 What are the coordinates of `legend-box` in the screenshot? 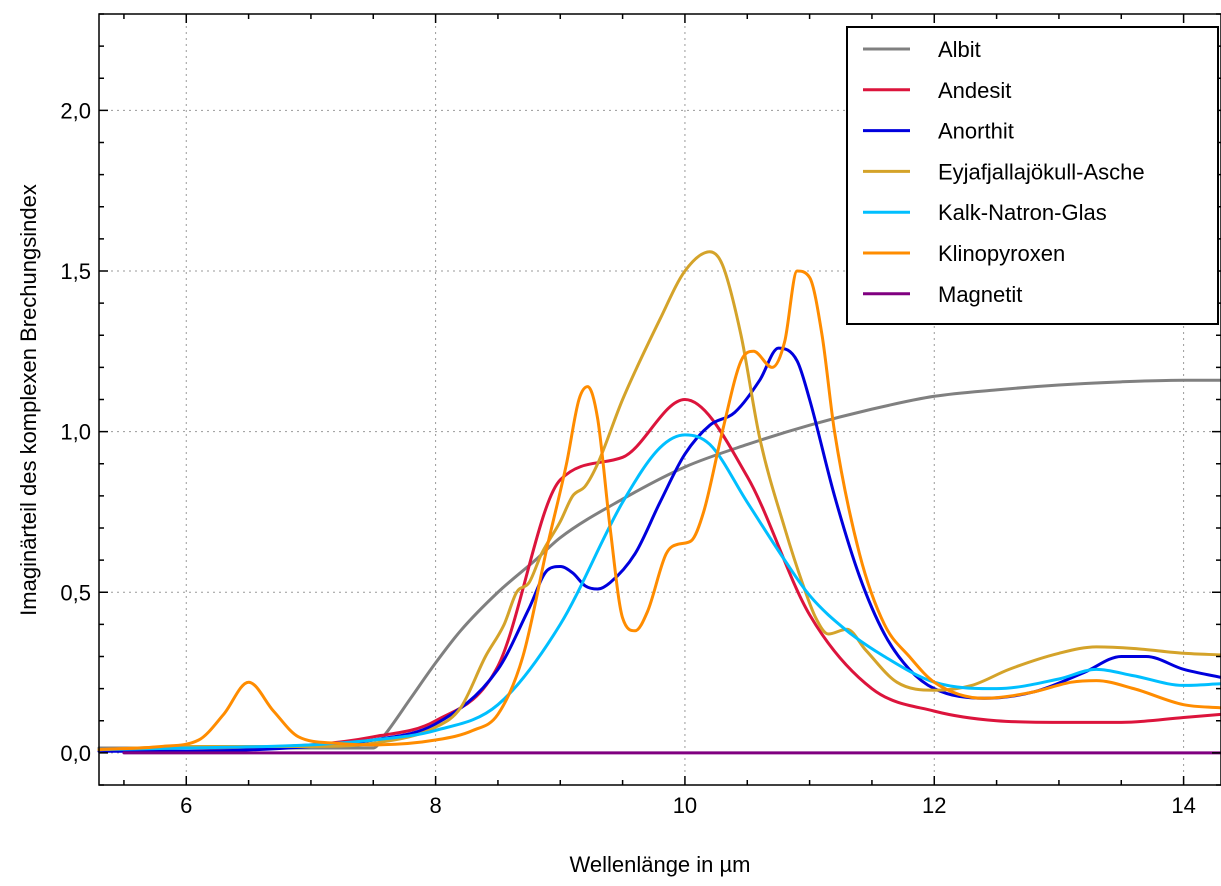 It's located at (1032, 175).